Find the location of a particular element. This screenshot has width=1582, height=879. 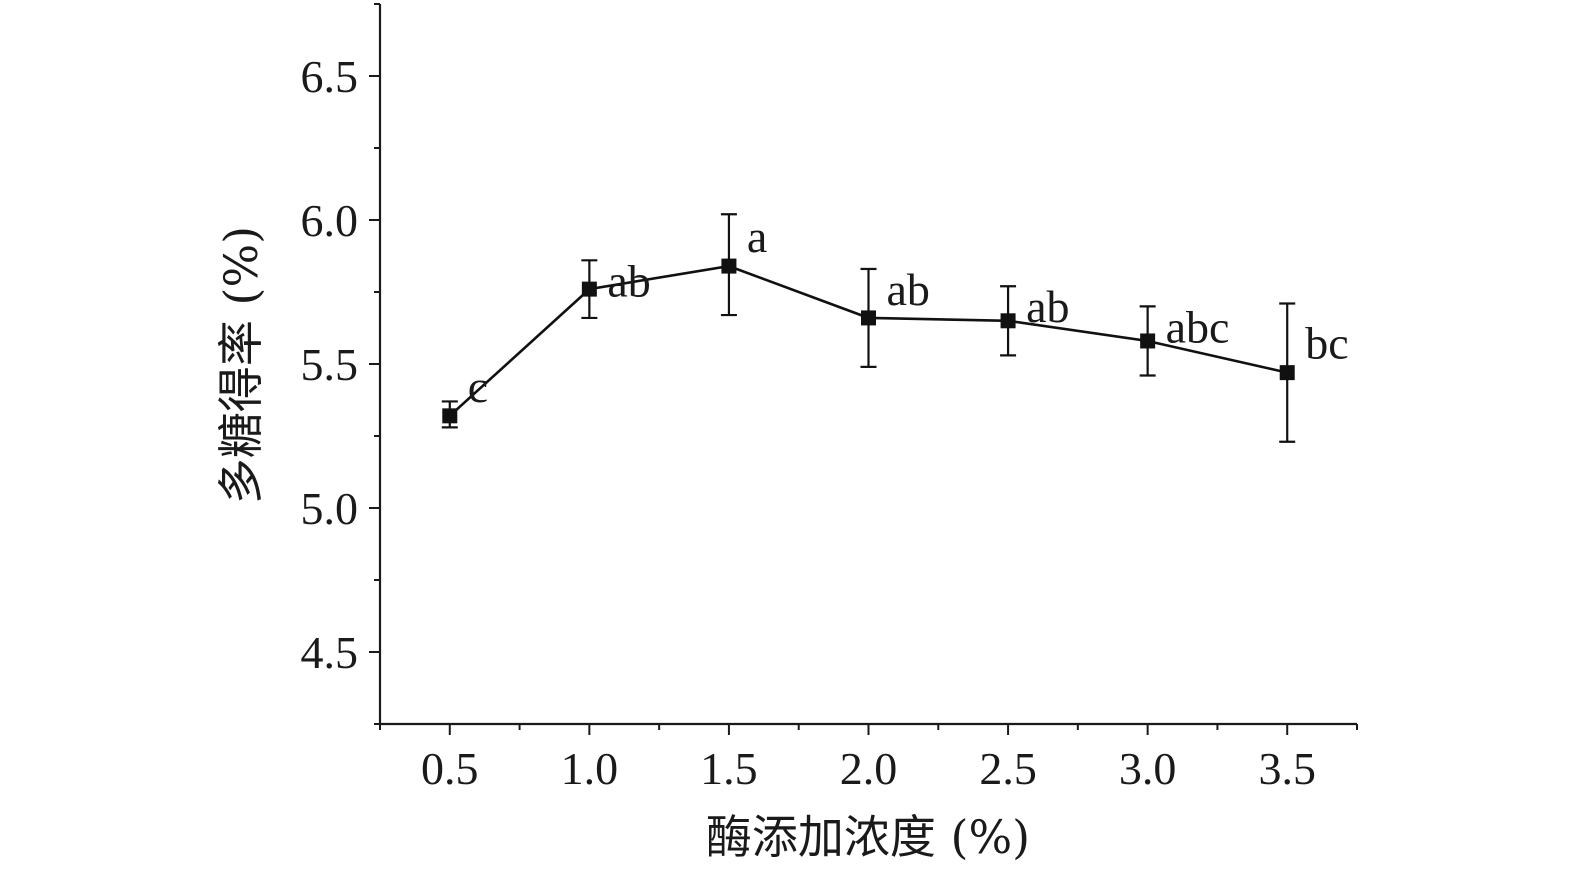

significance-label: abc is located at coordinates (1198, 326).